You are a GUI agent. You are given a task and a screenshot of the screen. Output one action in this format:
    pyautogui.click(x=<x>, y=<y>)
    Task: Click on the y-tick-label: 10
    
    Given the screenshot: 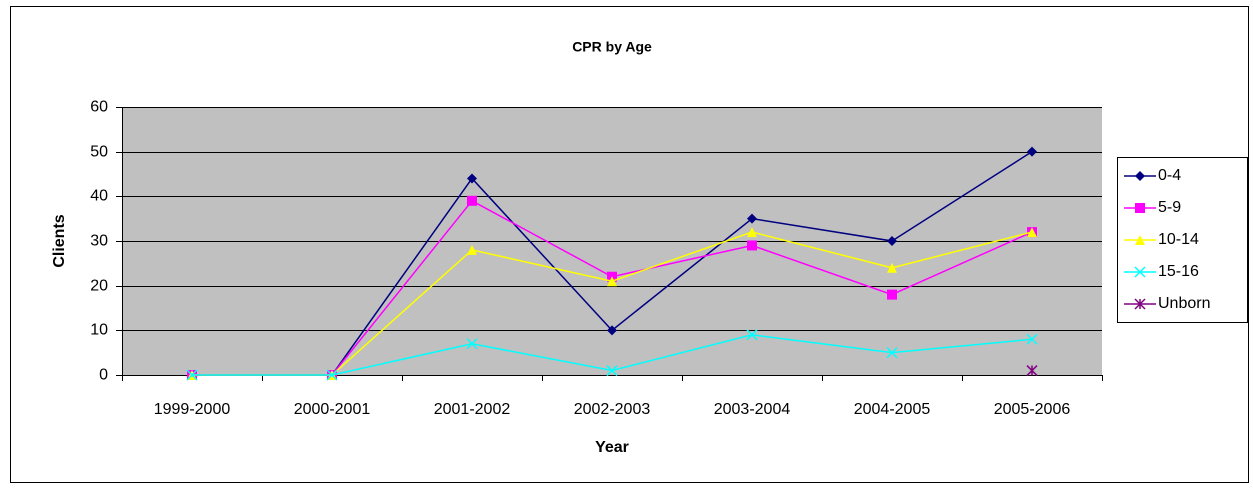 What is the action you would take?
    pyautogui.click(x=99, y=330)
    